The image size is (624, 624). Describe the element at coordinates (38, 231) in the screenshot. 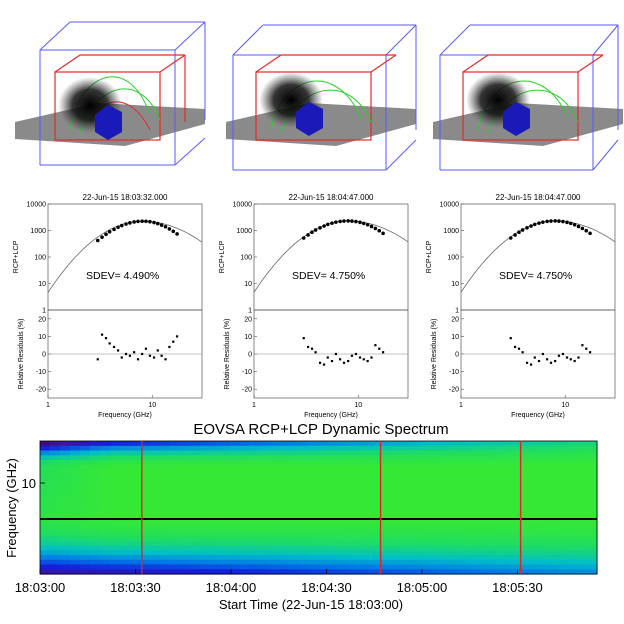

I see `y-tick-label: 1000` at that location.